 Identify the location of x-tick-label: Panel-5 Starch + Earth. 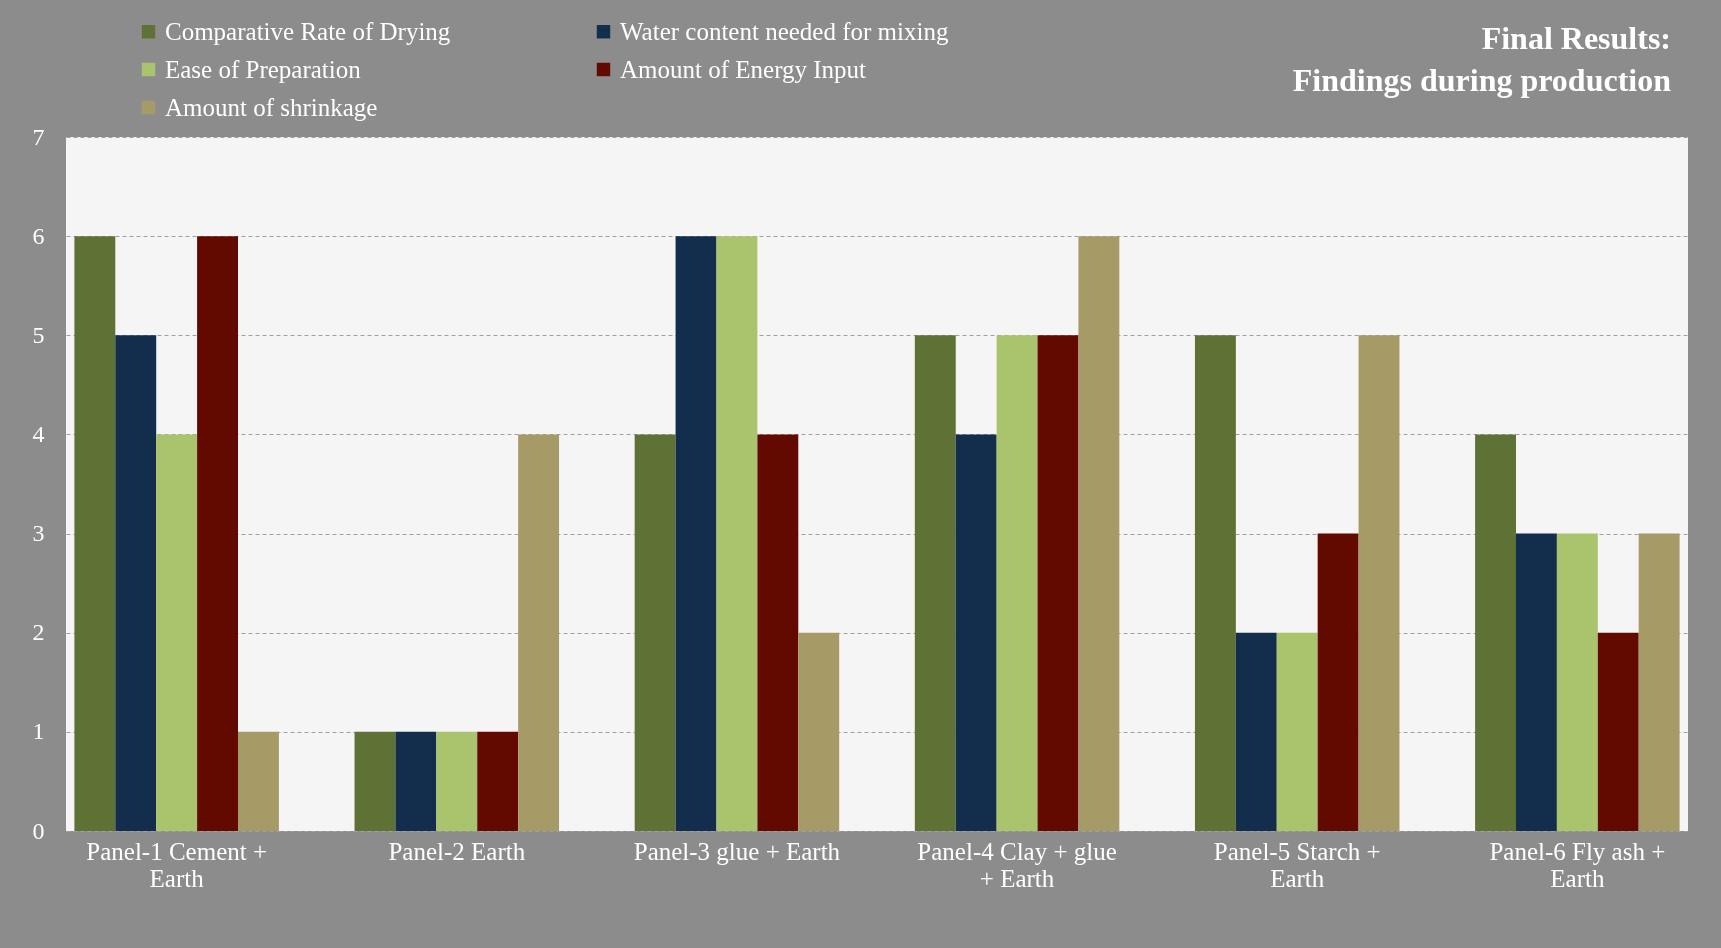
(1297, 864).